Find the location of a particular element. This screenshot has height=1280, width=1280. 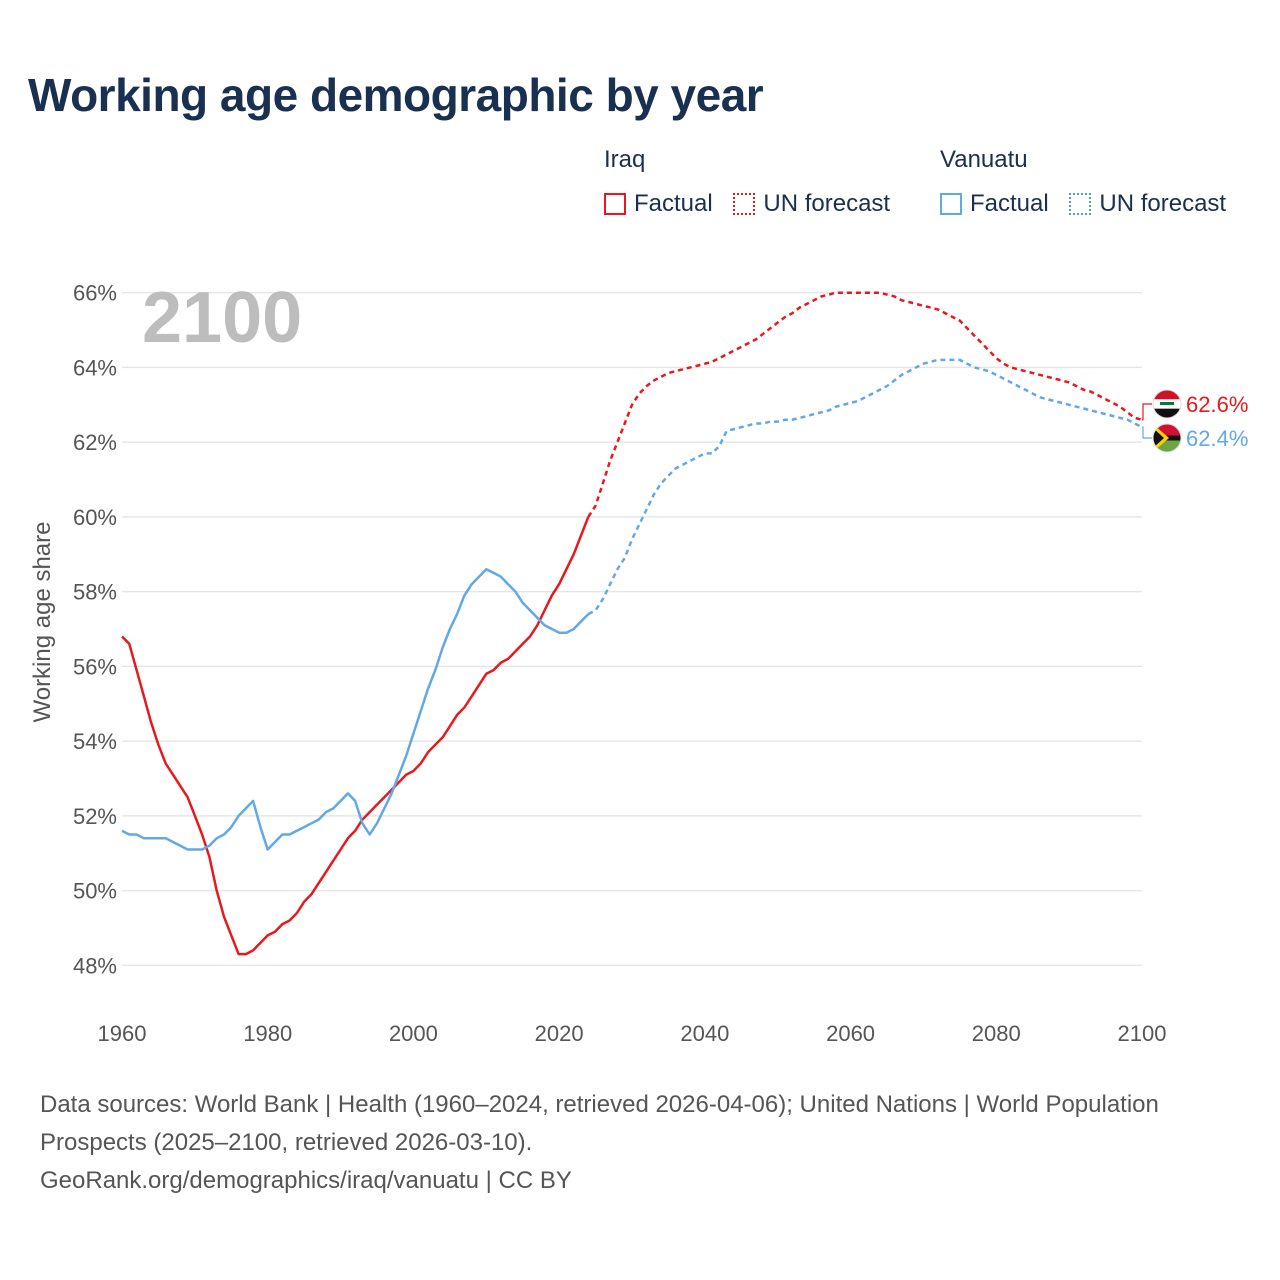

series-line-iraq-factual is located at coordinates (355, 736).